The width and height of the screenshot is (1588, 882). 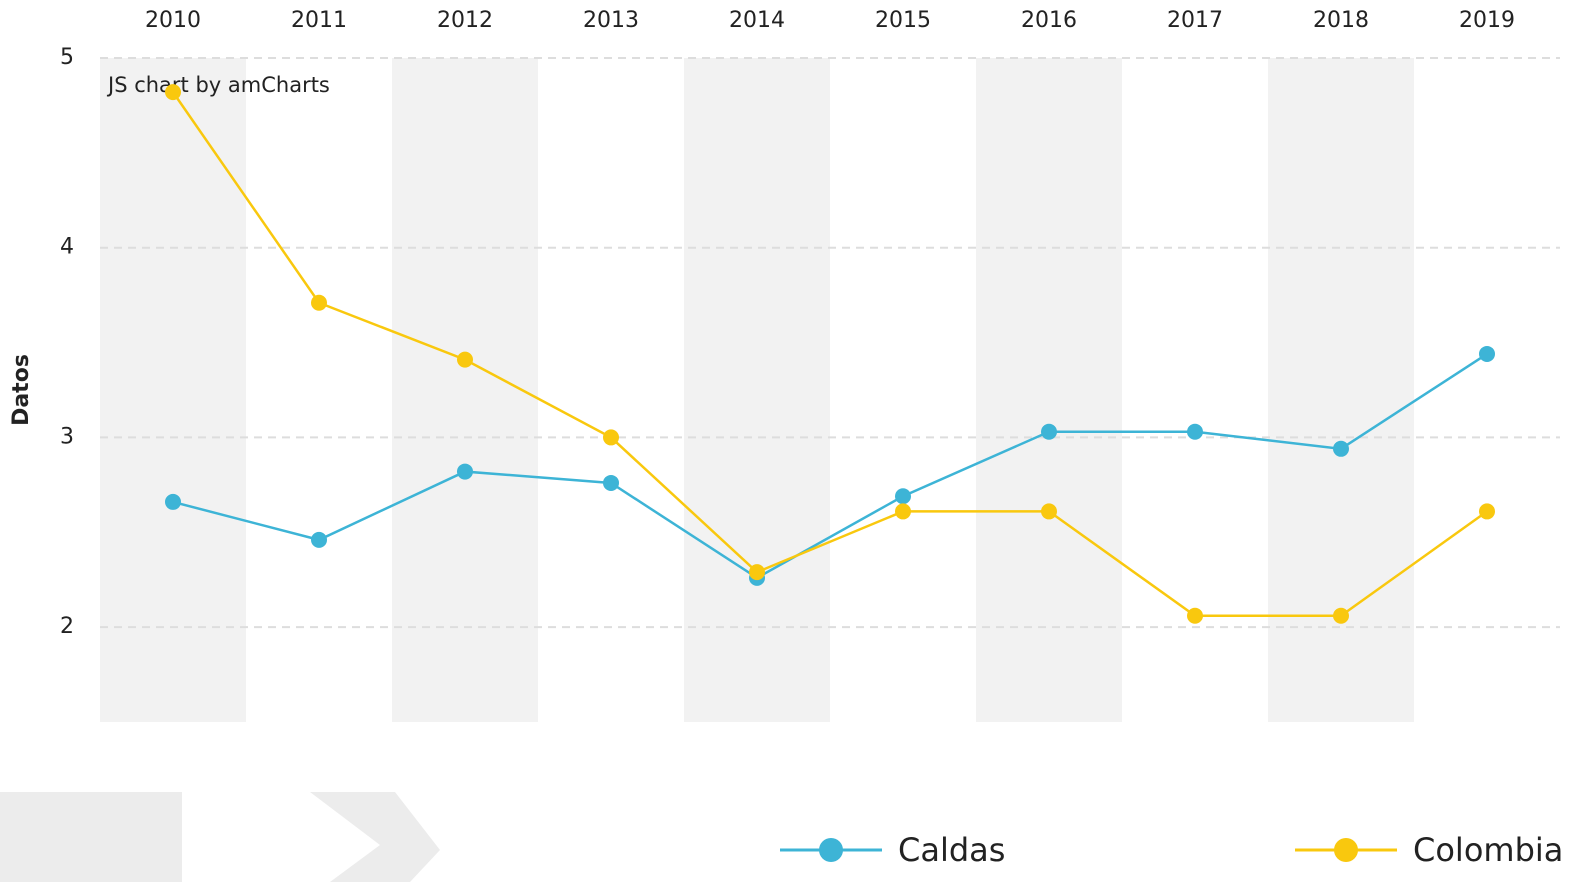 What do you see at coordinates (611, 20) in the screenshot?
I see `x-tick-label: 2013` at bounding box center [611, 20].